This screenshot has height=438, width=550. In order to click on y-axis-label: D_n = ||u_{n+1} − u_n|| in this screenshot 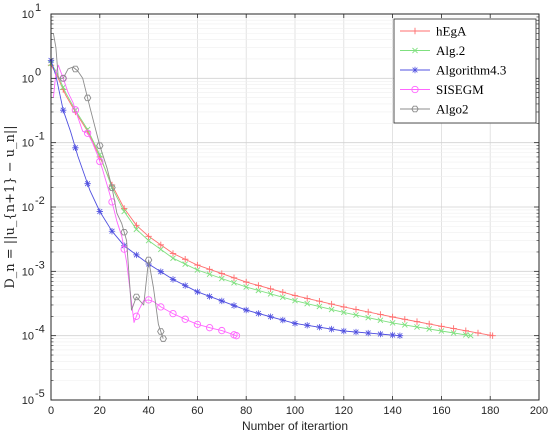, I will do `click(10, 206)`.